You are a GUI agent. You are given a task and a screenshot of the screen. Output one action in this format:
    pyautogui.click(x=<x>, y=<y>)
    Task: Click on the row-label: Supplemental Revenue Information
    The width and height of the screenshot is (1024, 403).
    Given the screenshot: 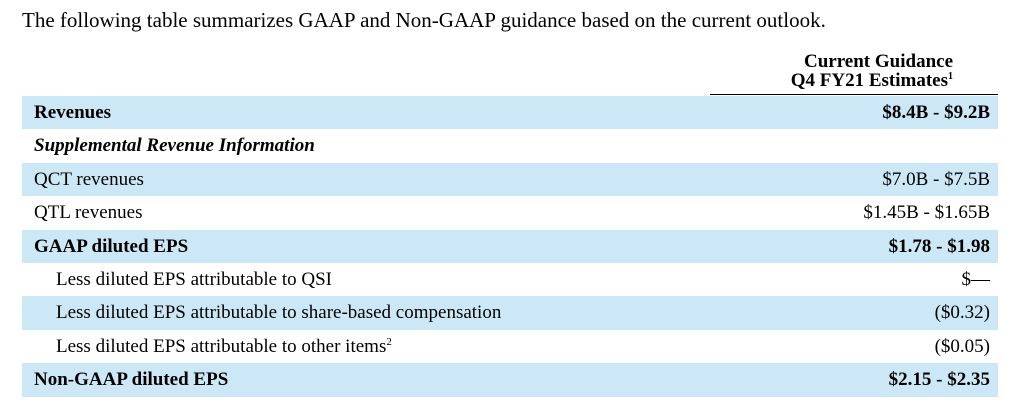 What is the action you would take?
    pyautogui.click(x=174, y=146)
    